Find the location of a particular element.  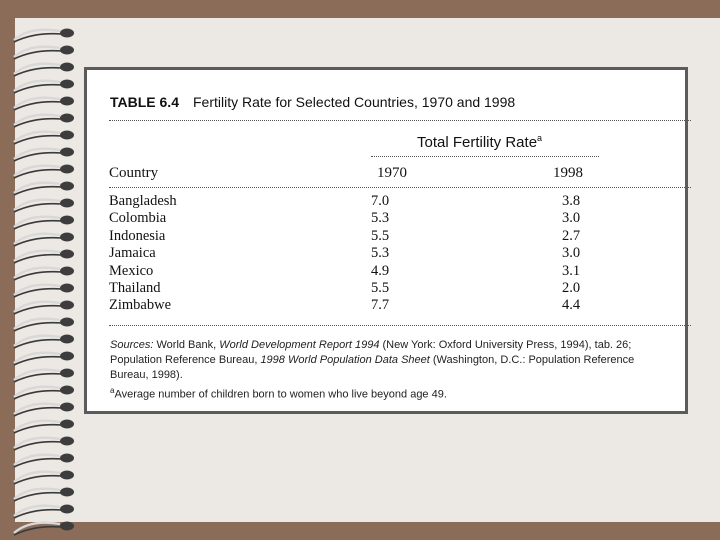

cell-country: Mexico is located at coordinates (131, 270).